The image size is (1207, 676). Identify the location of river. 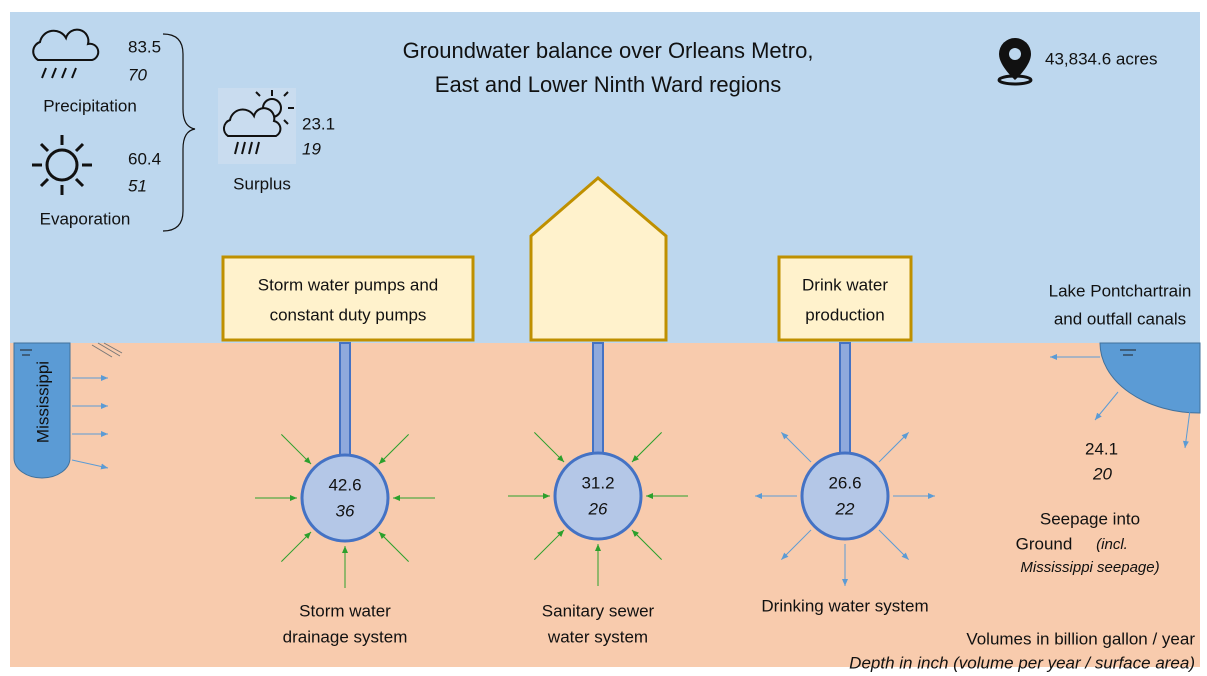
(42, 410).